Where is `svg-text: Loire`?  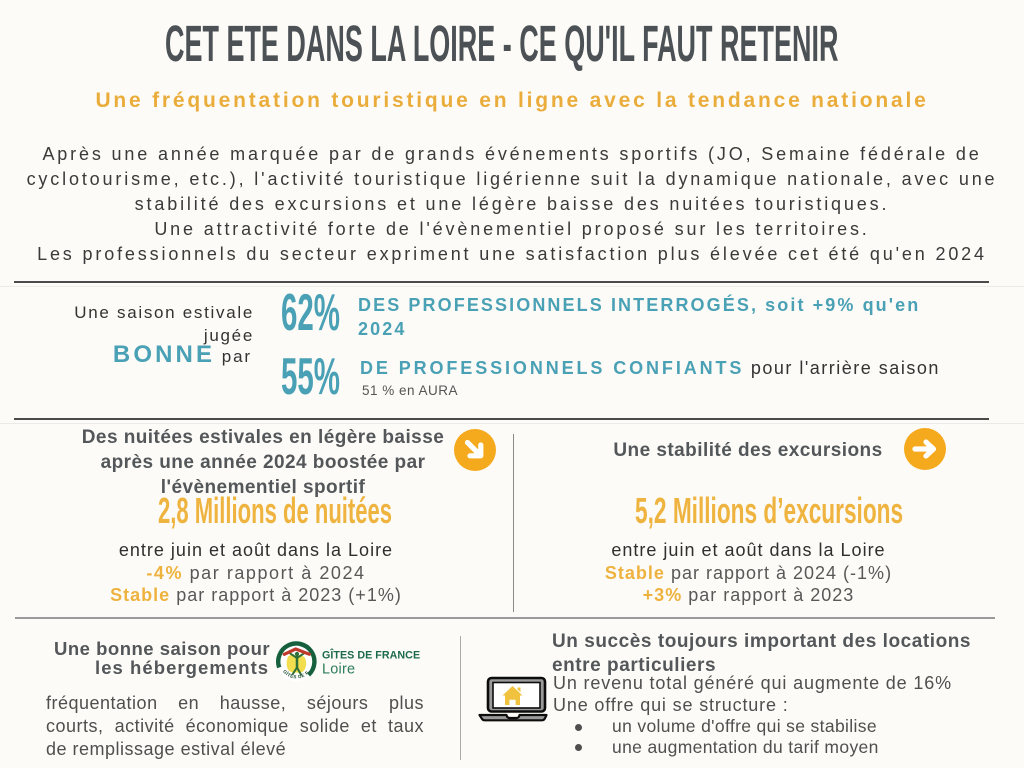 svg-text: Loire is located at coordinates (338, 670).